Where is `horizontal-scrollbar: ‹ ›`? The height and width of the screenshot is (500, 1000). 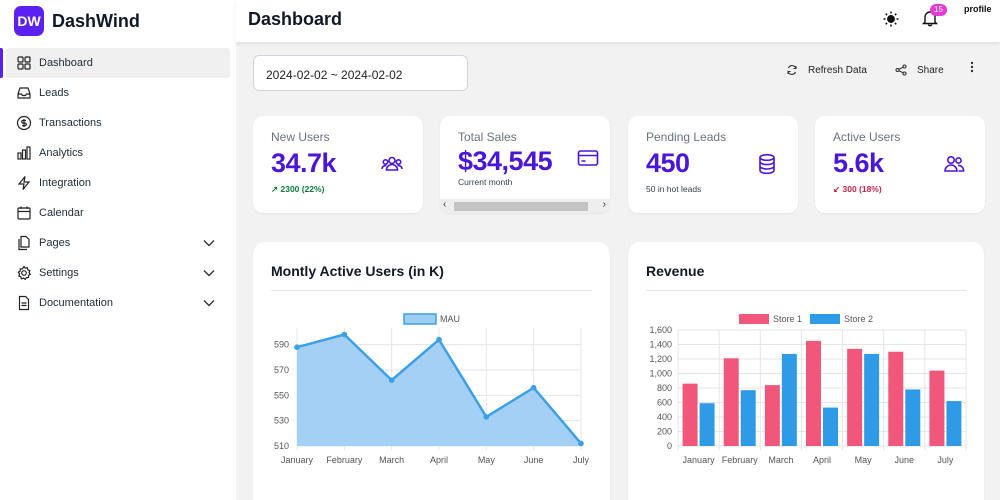 horizontal-scrollbar: ‹ › is located at coordinates (525, 206).